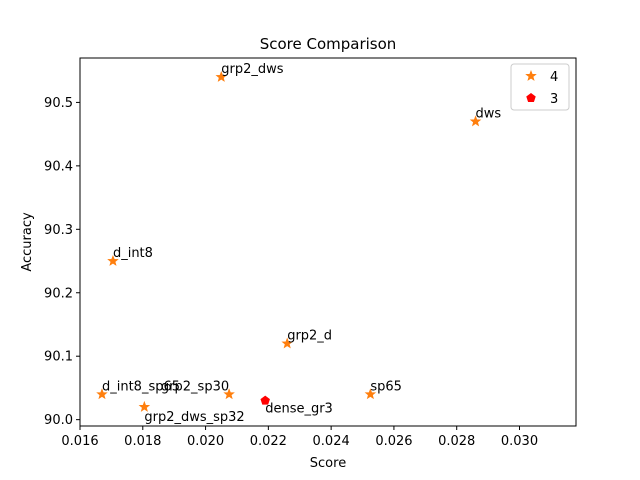 This screenshot has height=480, width=640. I want to click on point-label: dws, so click(489, 113).